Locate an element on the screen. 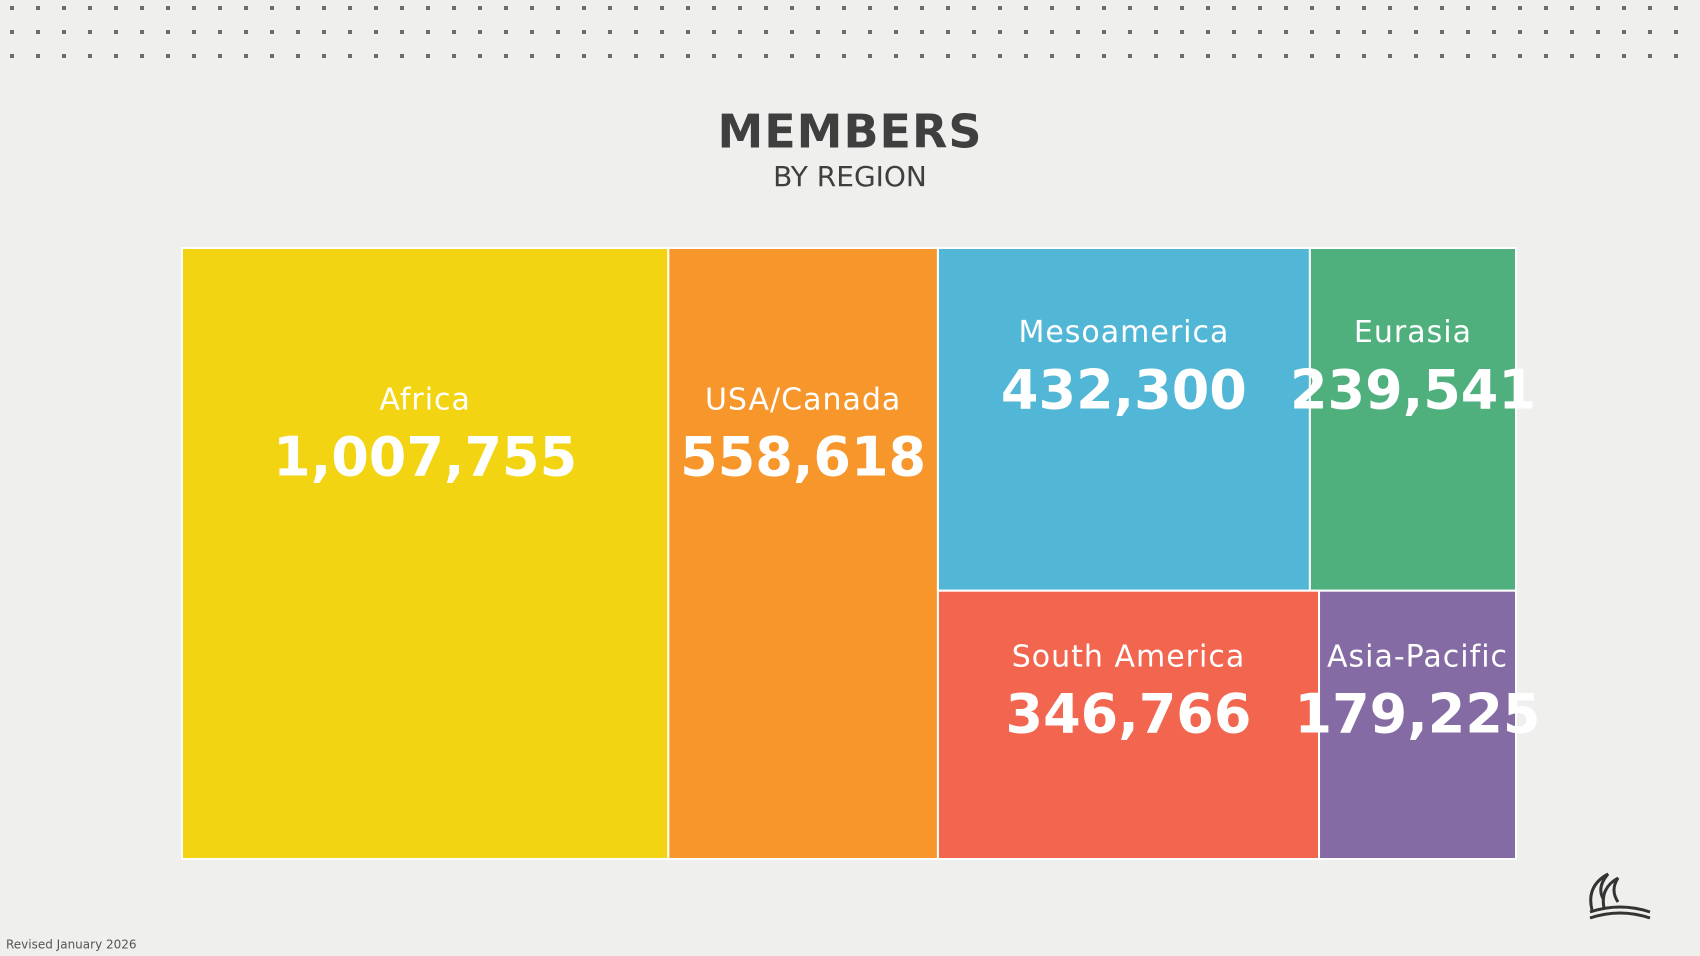 The image size is (1700, 956). cell-value: 1,007,755 is located at coordinates (425, 456).